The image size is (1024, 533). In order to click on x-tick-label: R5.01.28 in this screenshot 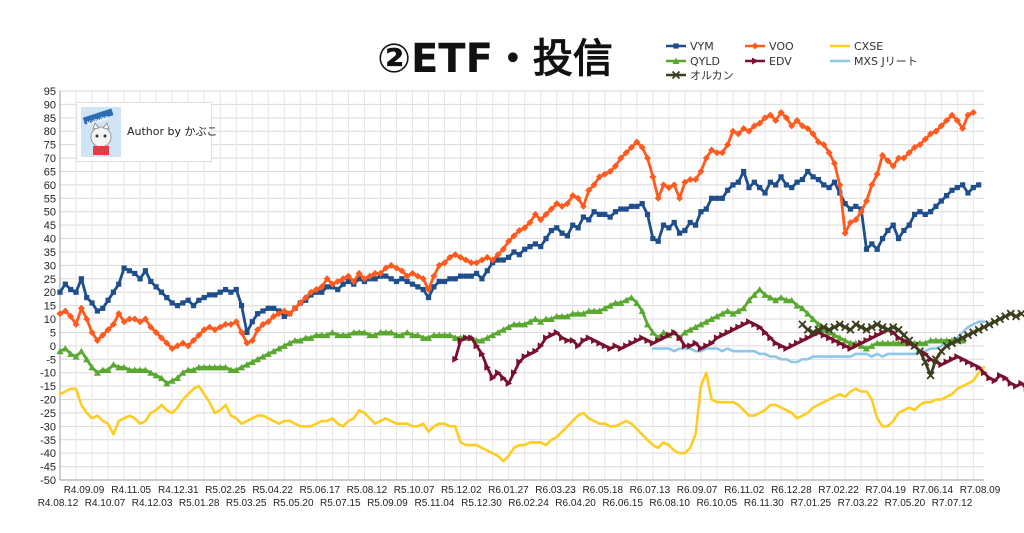, I will do `click(199, 503)`.